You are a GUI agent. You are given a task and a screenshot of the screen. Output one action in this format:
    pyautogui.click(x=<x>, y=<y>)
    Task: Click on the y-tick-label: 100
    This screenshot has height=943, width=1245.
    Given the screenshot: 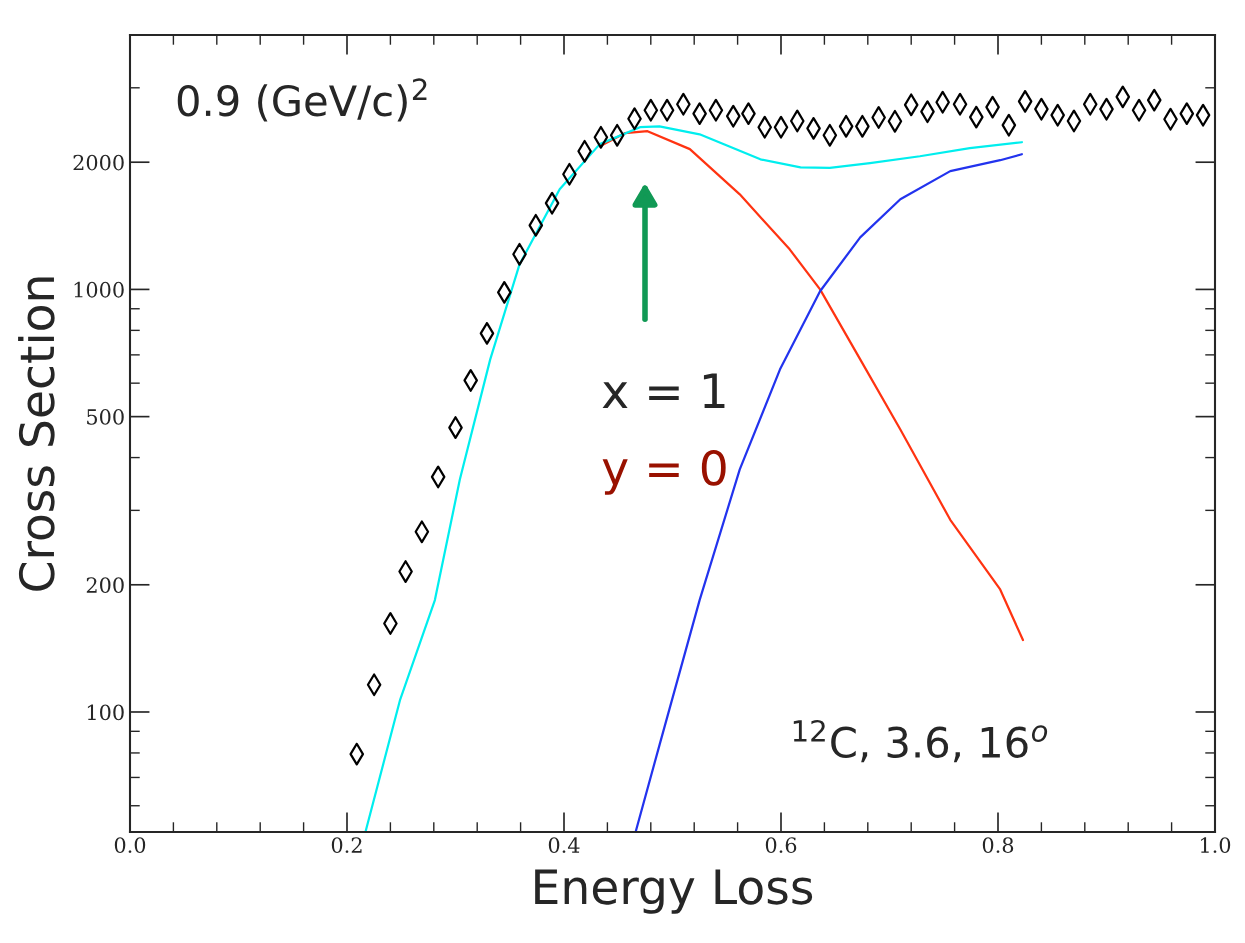 What is the action you would take?
    pyautogui.click(x=105, y=712)
    